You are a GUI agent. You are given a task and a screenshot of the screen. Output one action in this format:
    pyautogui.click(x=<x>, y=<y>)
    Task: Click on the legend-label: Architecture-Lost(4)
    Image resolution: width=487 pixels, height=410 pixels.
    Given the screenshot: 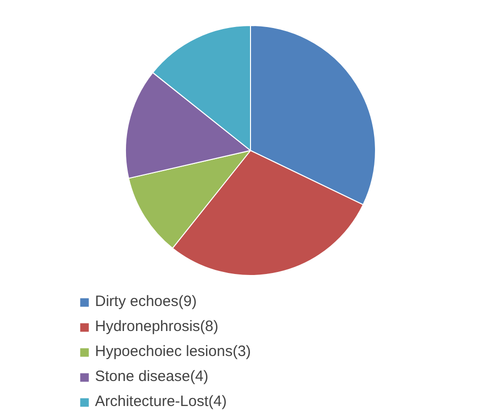 What is the action you would take?
    pyautogui.click(x=161, y=401)
    